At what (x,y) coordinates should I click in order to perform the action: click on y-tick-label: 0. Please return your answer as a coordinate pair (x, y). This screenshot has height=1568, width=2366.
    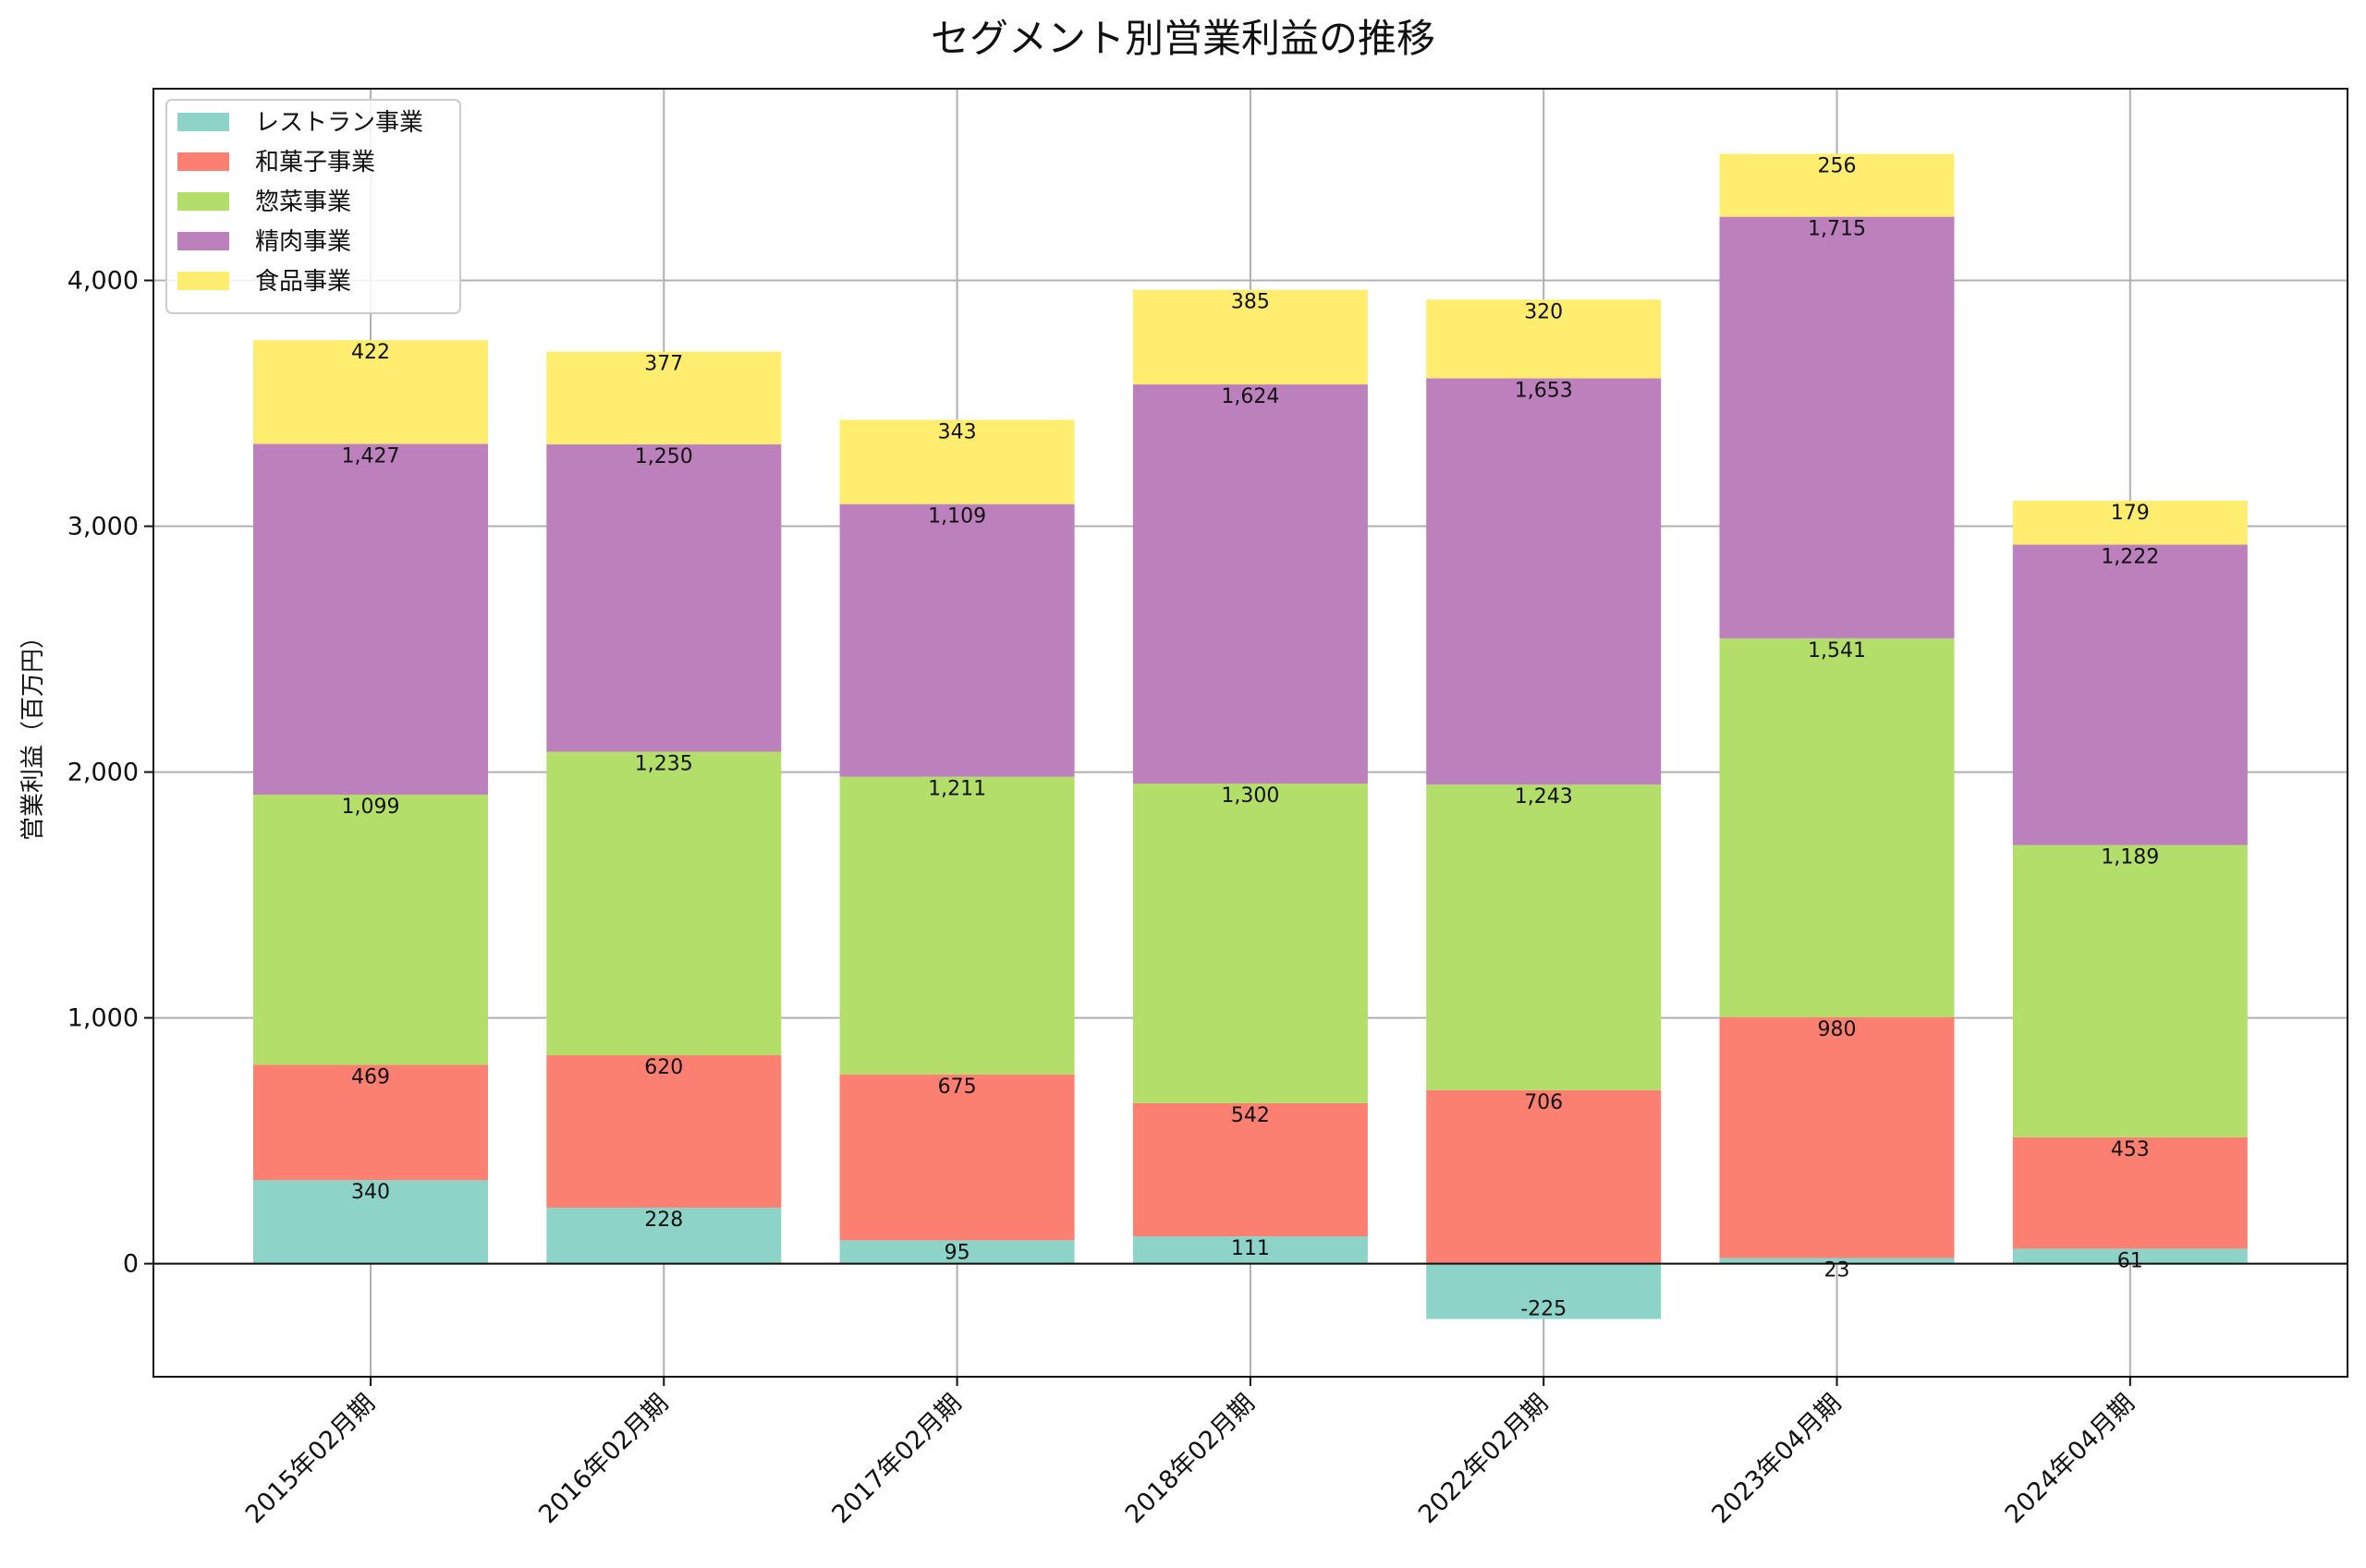
    Looking at the image, I should click on (131, 1264).